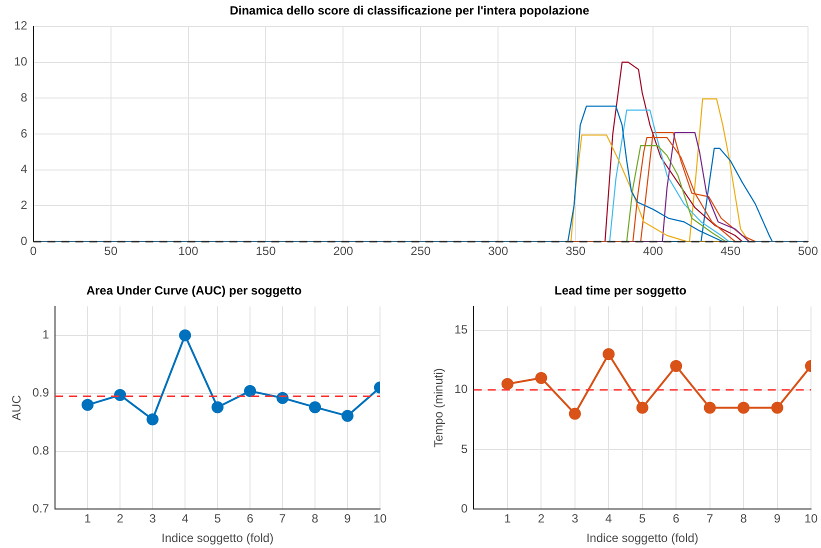  What do you see at coordinates (653, 251) in the screenshot?
I see `x-tick-label: 400` at bounding box center [653, 251].